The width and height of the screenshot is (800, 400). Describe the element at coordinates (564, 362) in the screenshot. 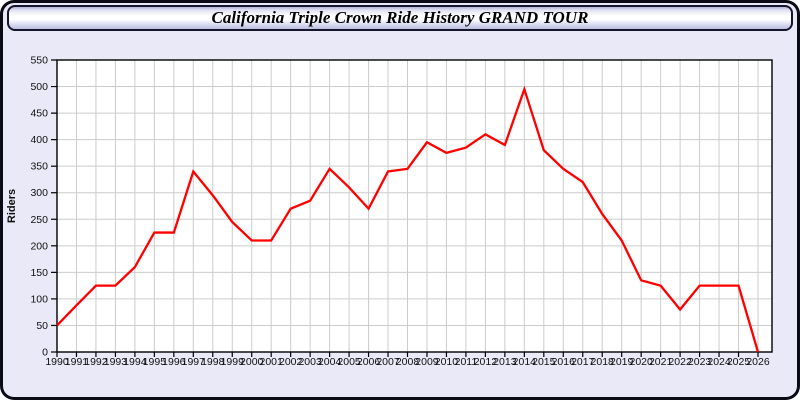

I see `x-tick-label: 2016` at that location.